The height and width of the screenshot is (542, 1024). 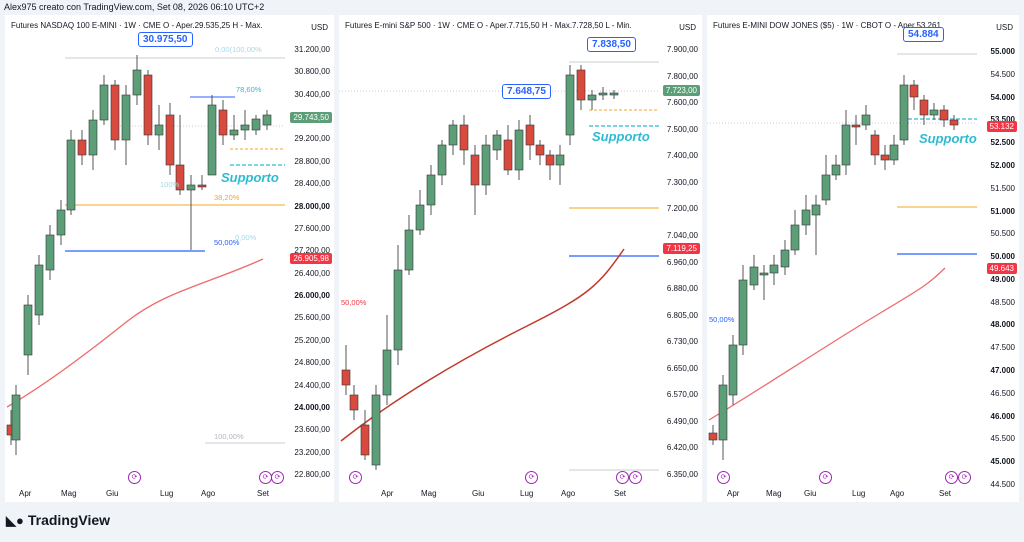 I want to click on price-axis-label: 30.800,00, so click(x=312, y=72).